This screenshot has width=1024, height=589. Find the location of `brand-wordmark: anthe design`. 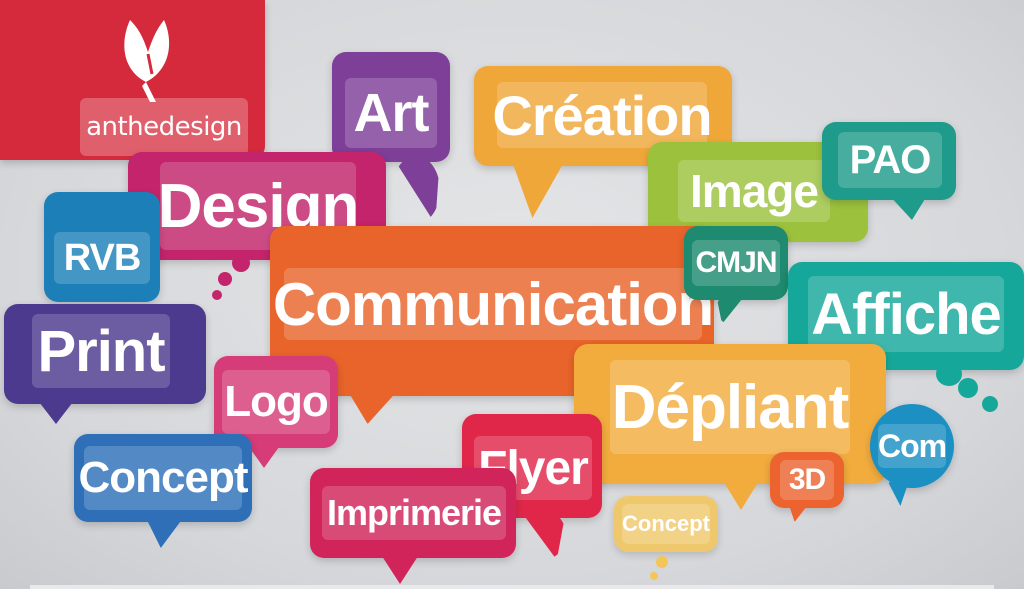

brand-wordmark: anthe design is located at coordinates (164, 127).